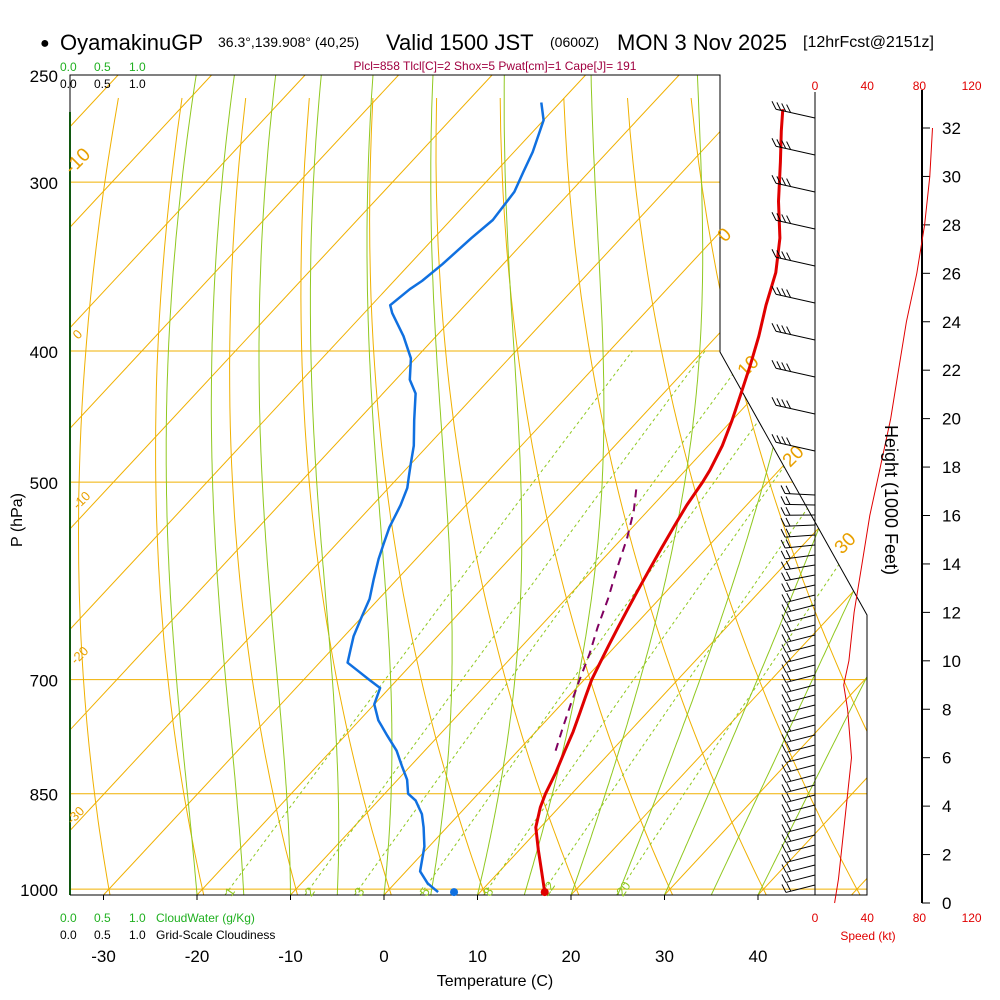 The image size is (1000, 1000). Describe the element at coordinates (137, 918) in the screenshot. I see `cloudwater-scale-bottom-2: 1.0` at that location.